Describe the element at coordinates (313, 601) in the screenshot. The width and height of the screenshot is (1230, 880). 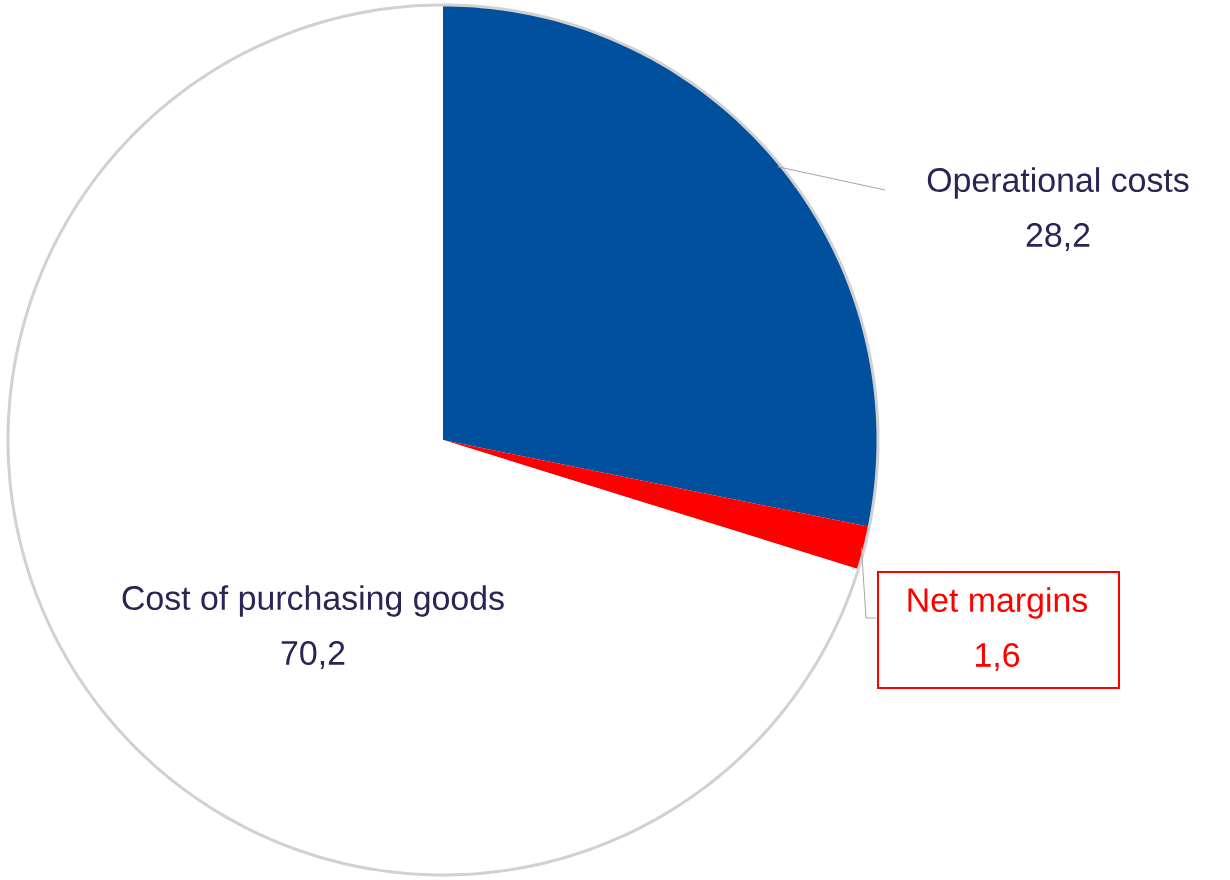
I see `slice-label: Cost of purchasing goods` at that location.